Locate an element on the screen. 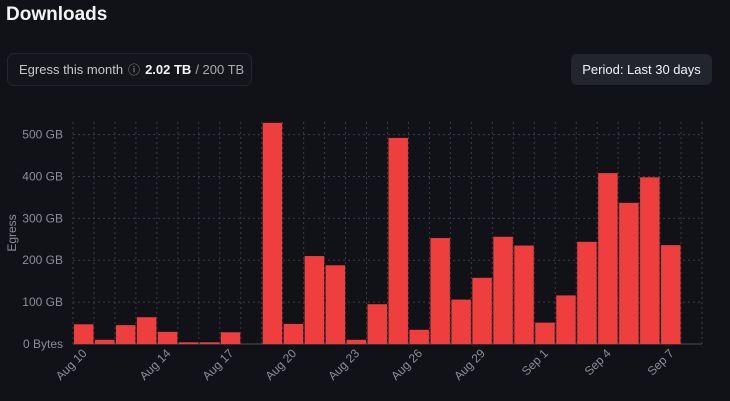 The height and width of the screenshot is (401, 730). x-tick-label: Sep 1 is located at coordinates (535, 362).